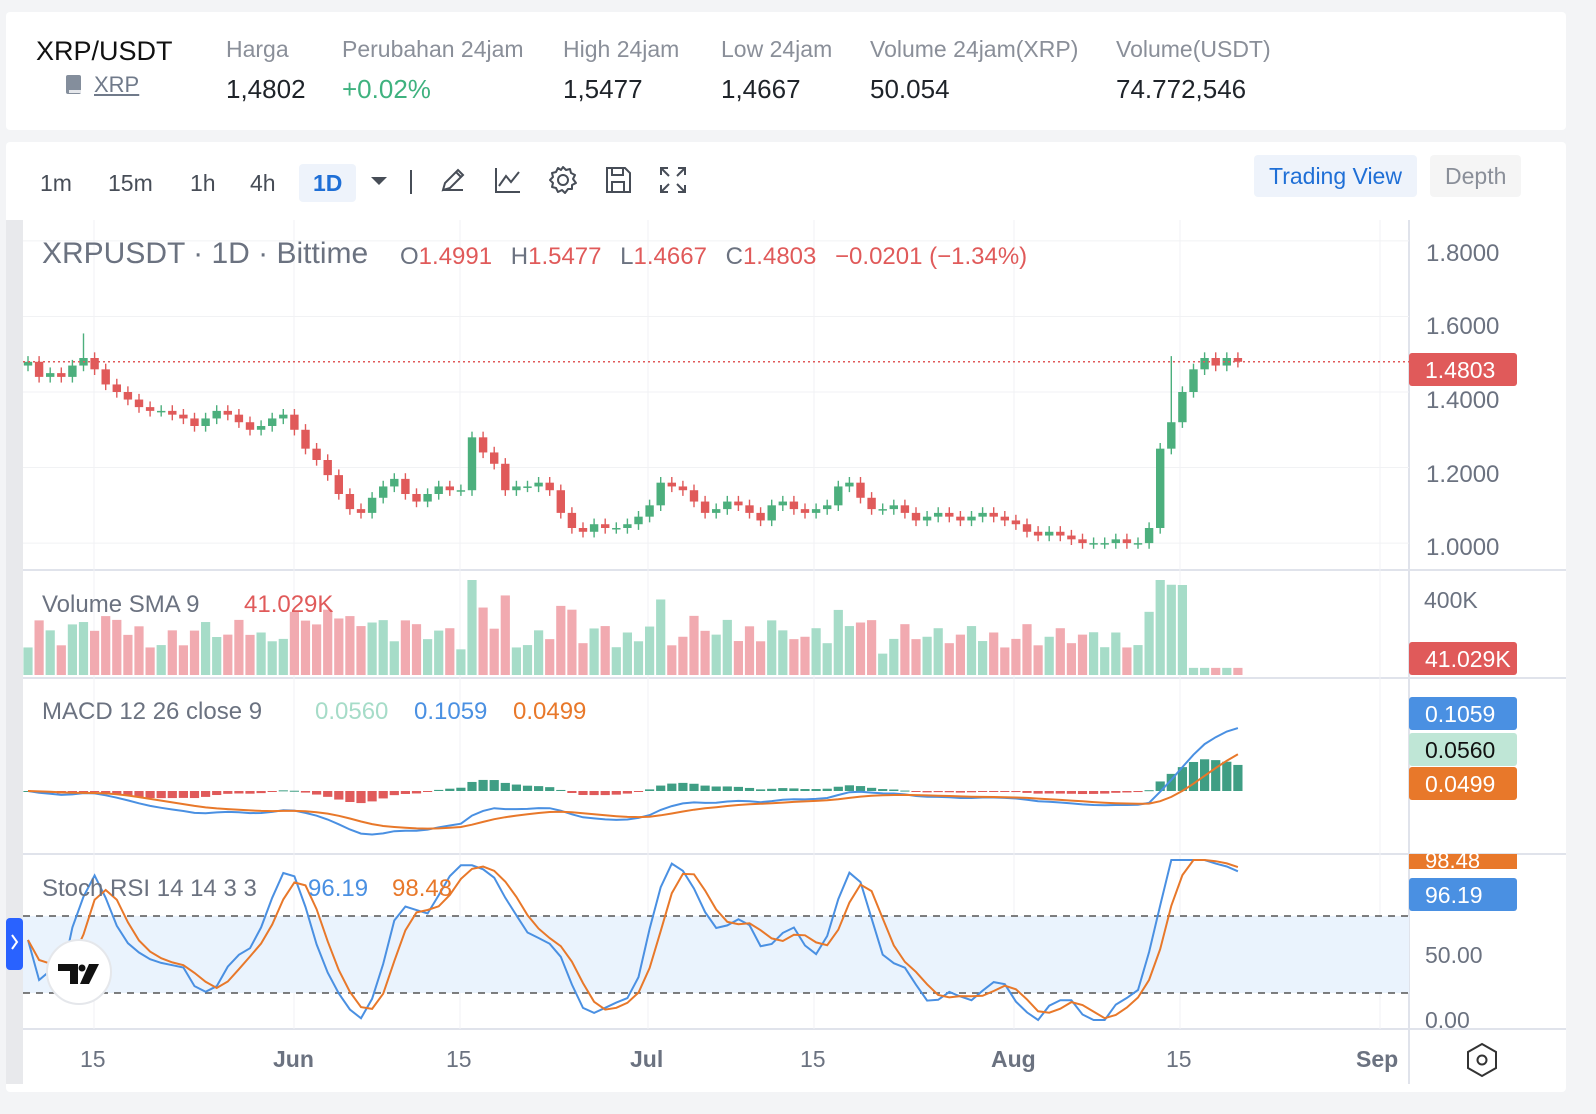  Describe the element at coordinates (1476, 176) in the screenshot. I see `depth-button: Depth` at that location.